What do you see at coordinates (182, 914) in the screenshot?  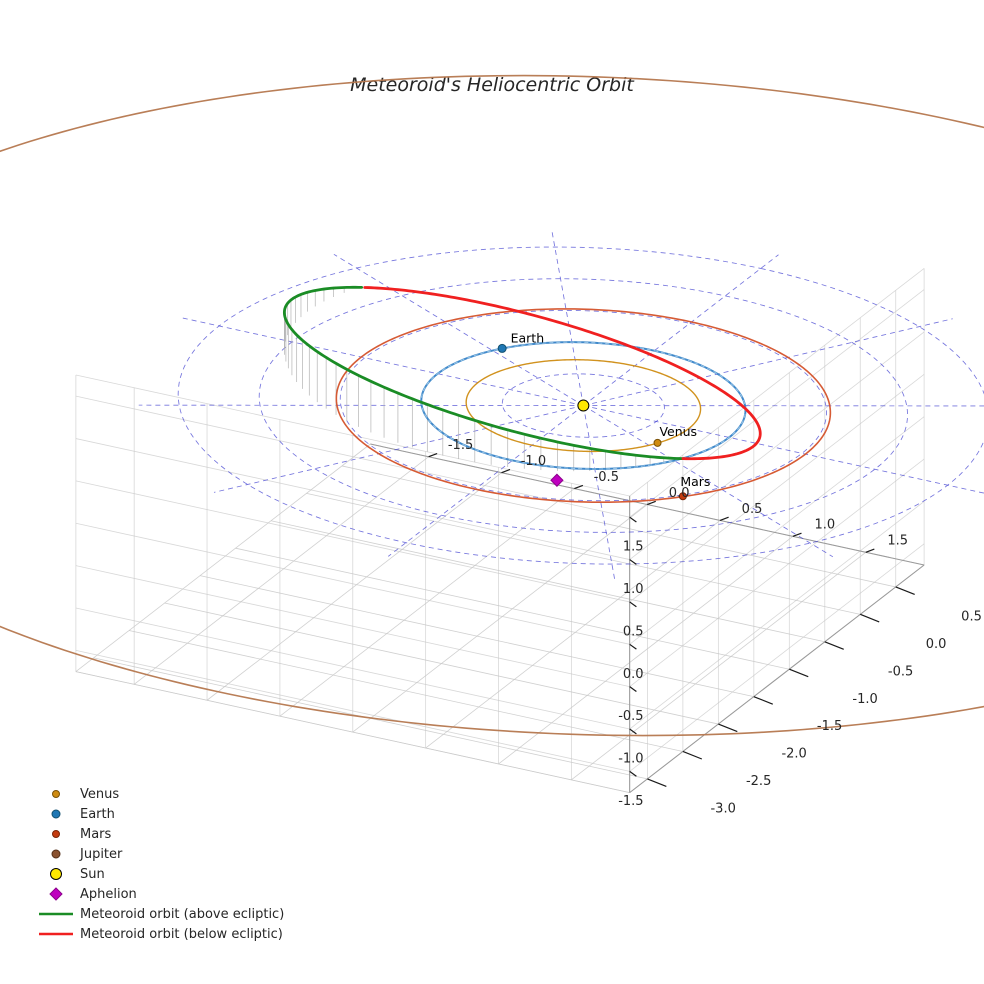 I see `legend-label: Meteoroid orbit (above ecliptic)` at bounding box center [182, 914].